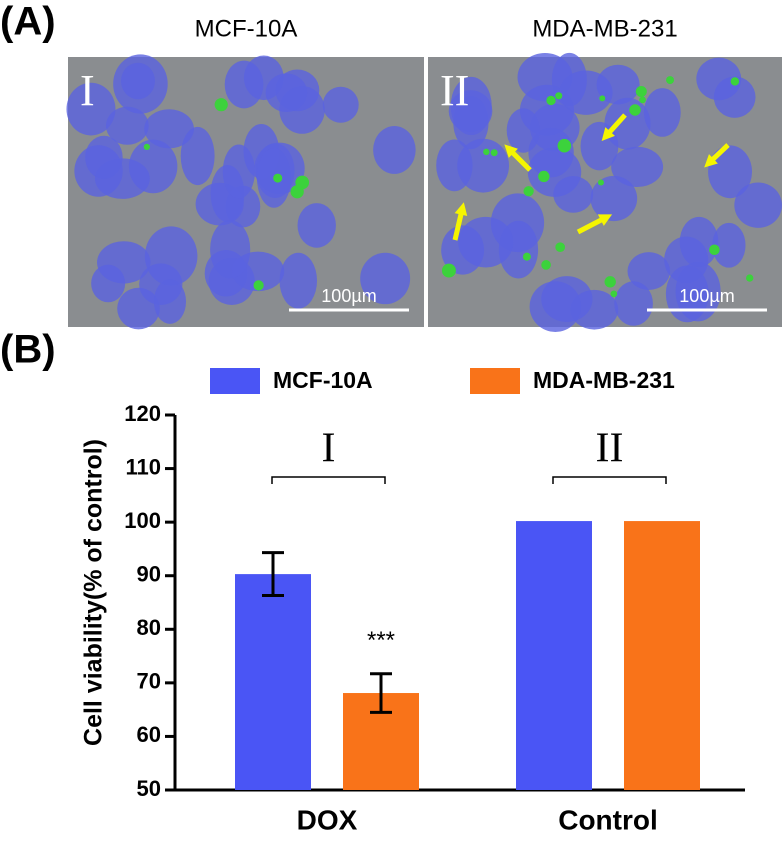 Image resolution: width=784 pixels, height=845 pixels. I want to click on legend-label: MDA-MB-231, so click(604, 380).